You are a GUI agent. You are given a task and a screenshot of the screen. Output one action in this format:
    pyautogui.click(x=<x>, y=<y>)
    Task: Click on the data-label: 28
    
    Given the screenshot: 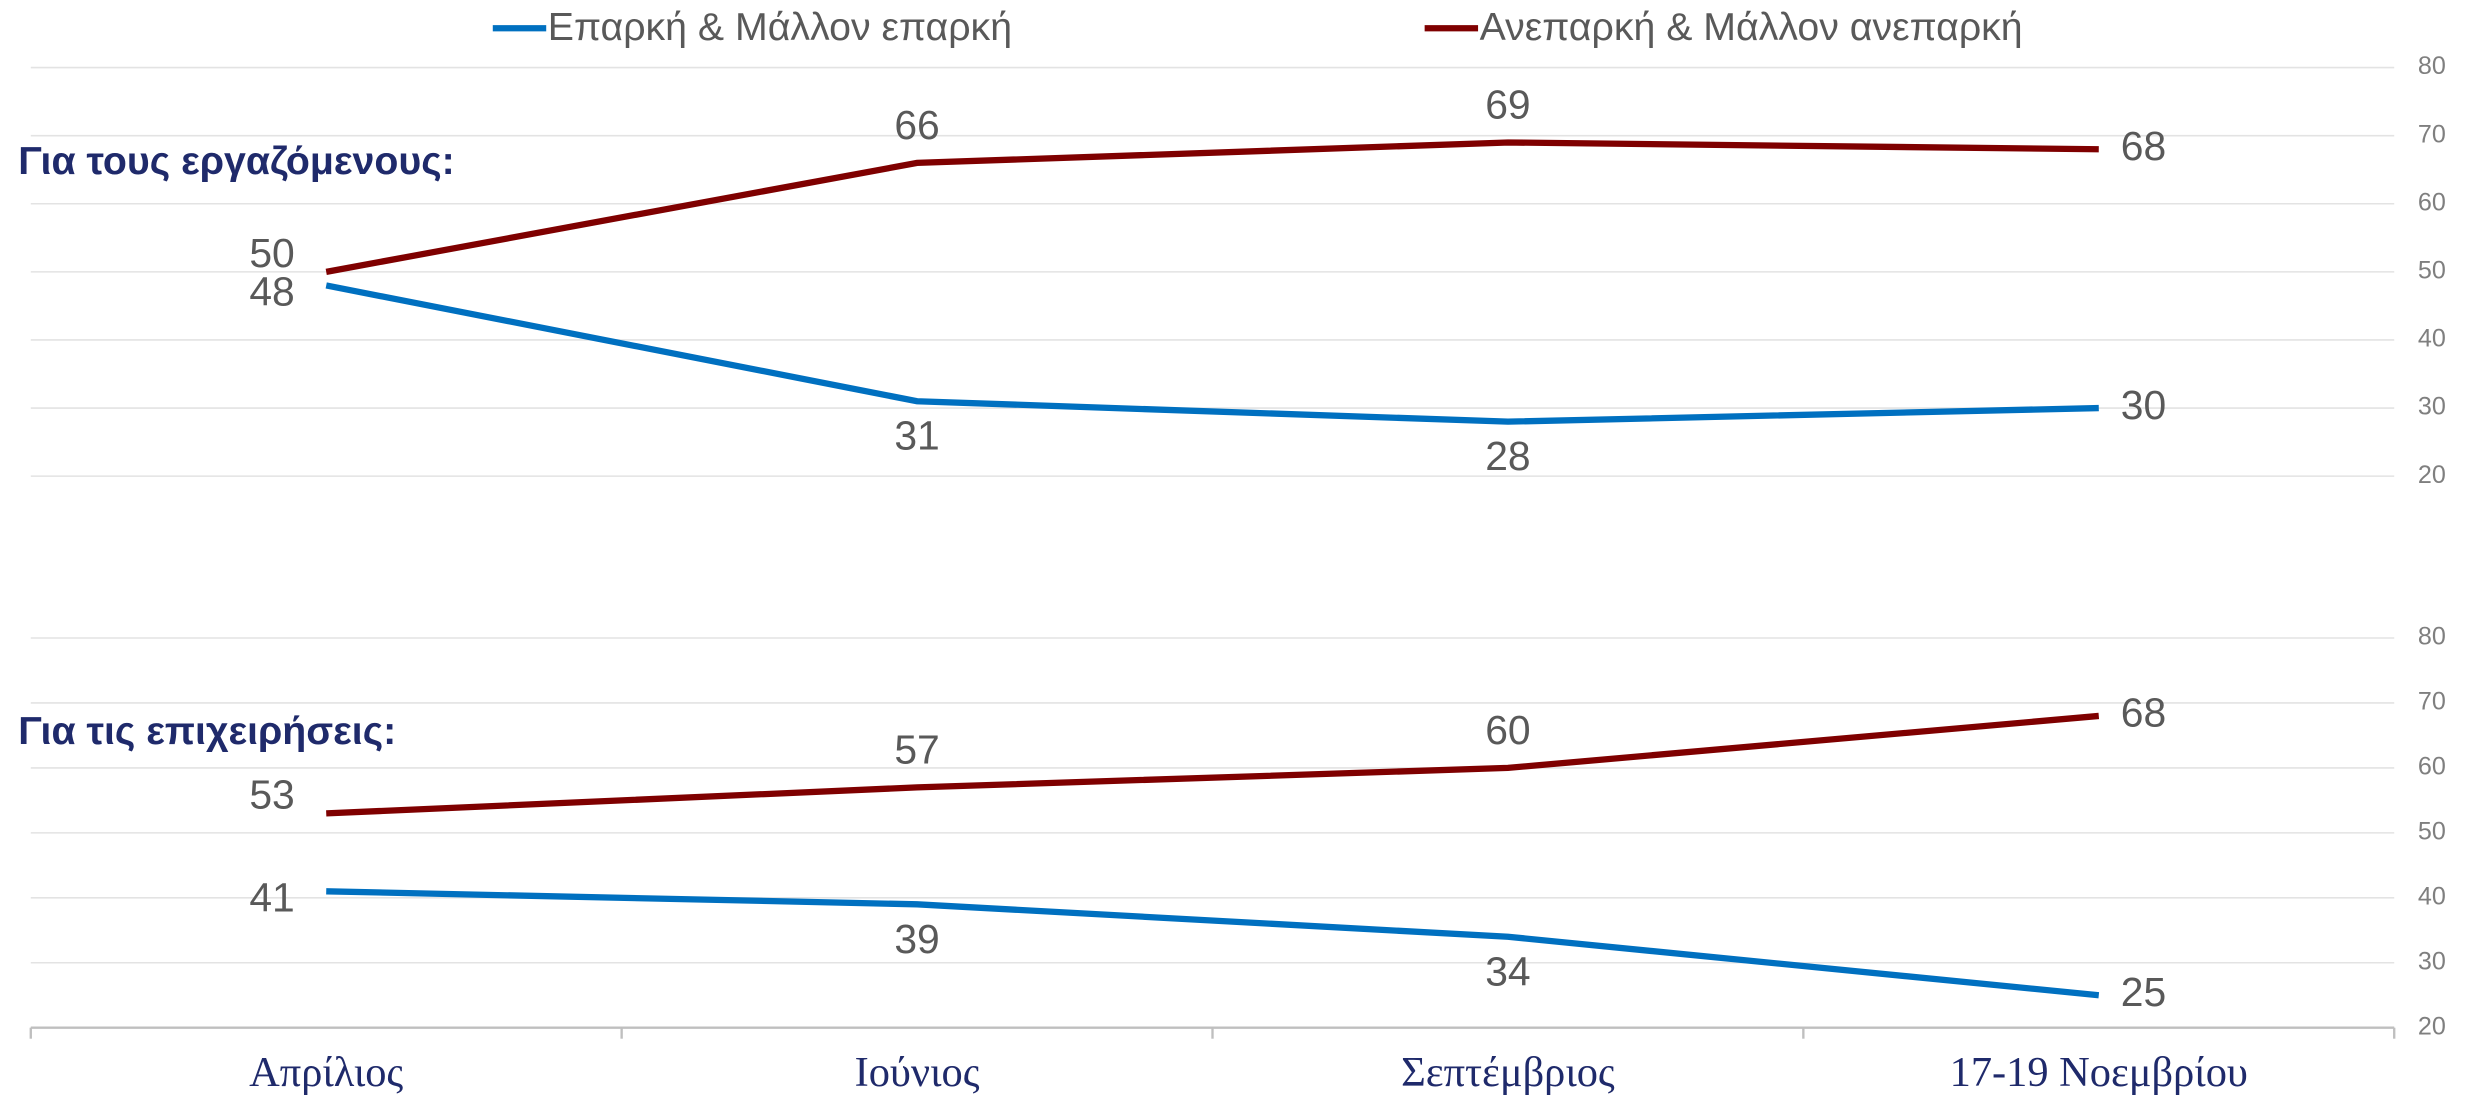 What is the action you would take?
    pyautogui.click(x=1507, y=456)
    